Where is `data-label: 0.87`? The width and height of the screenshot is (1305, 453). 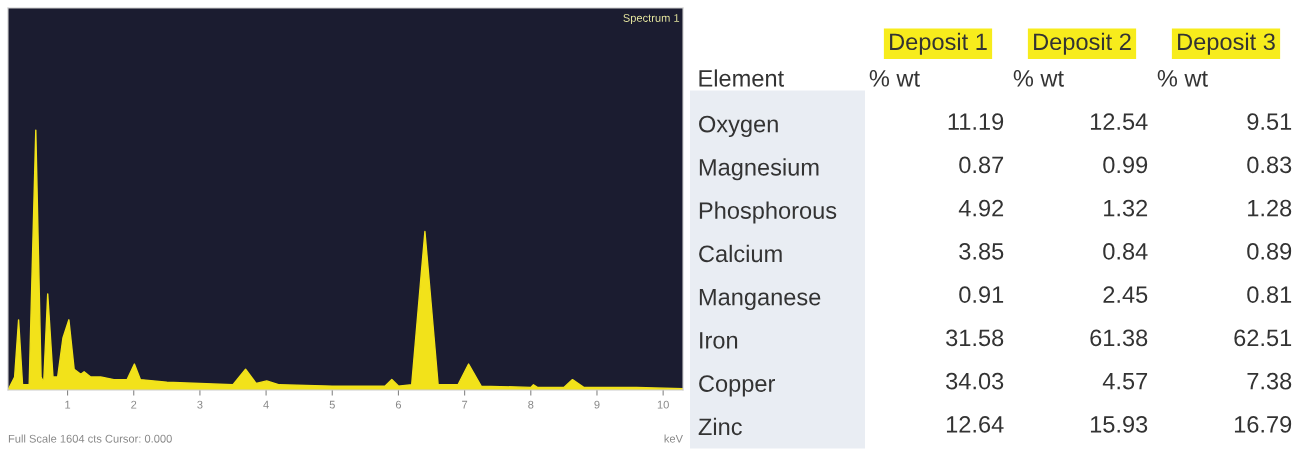 data-label: 0.87 is located at coordinates (981, 165).